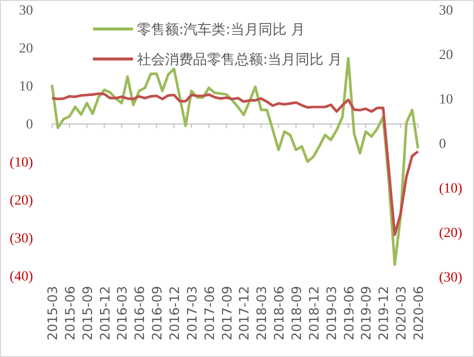  I want to click on y2-tick-label: 10, so click(446, 100).